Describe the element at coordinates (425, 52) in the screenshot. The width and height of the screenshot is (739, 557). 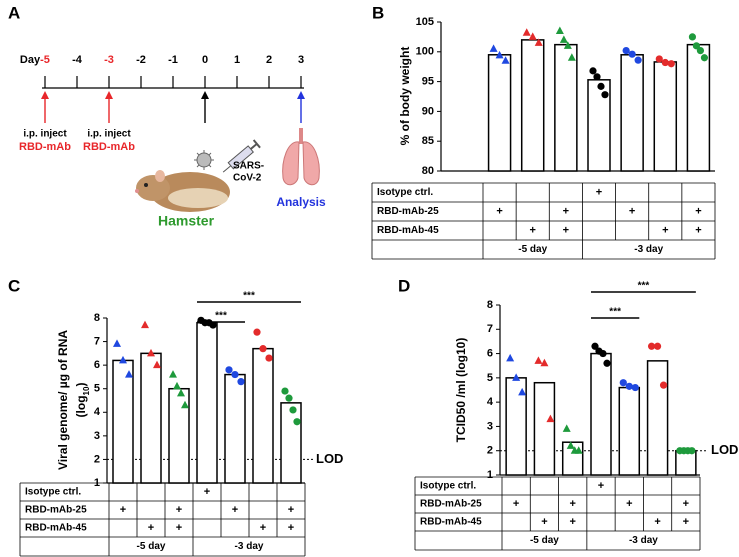
I see `y-tick-label: 100` at that location.